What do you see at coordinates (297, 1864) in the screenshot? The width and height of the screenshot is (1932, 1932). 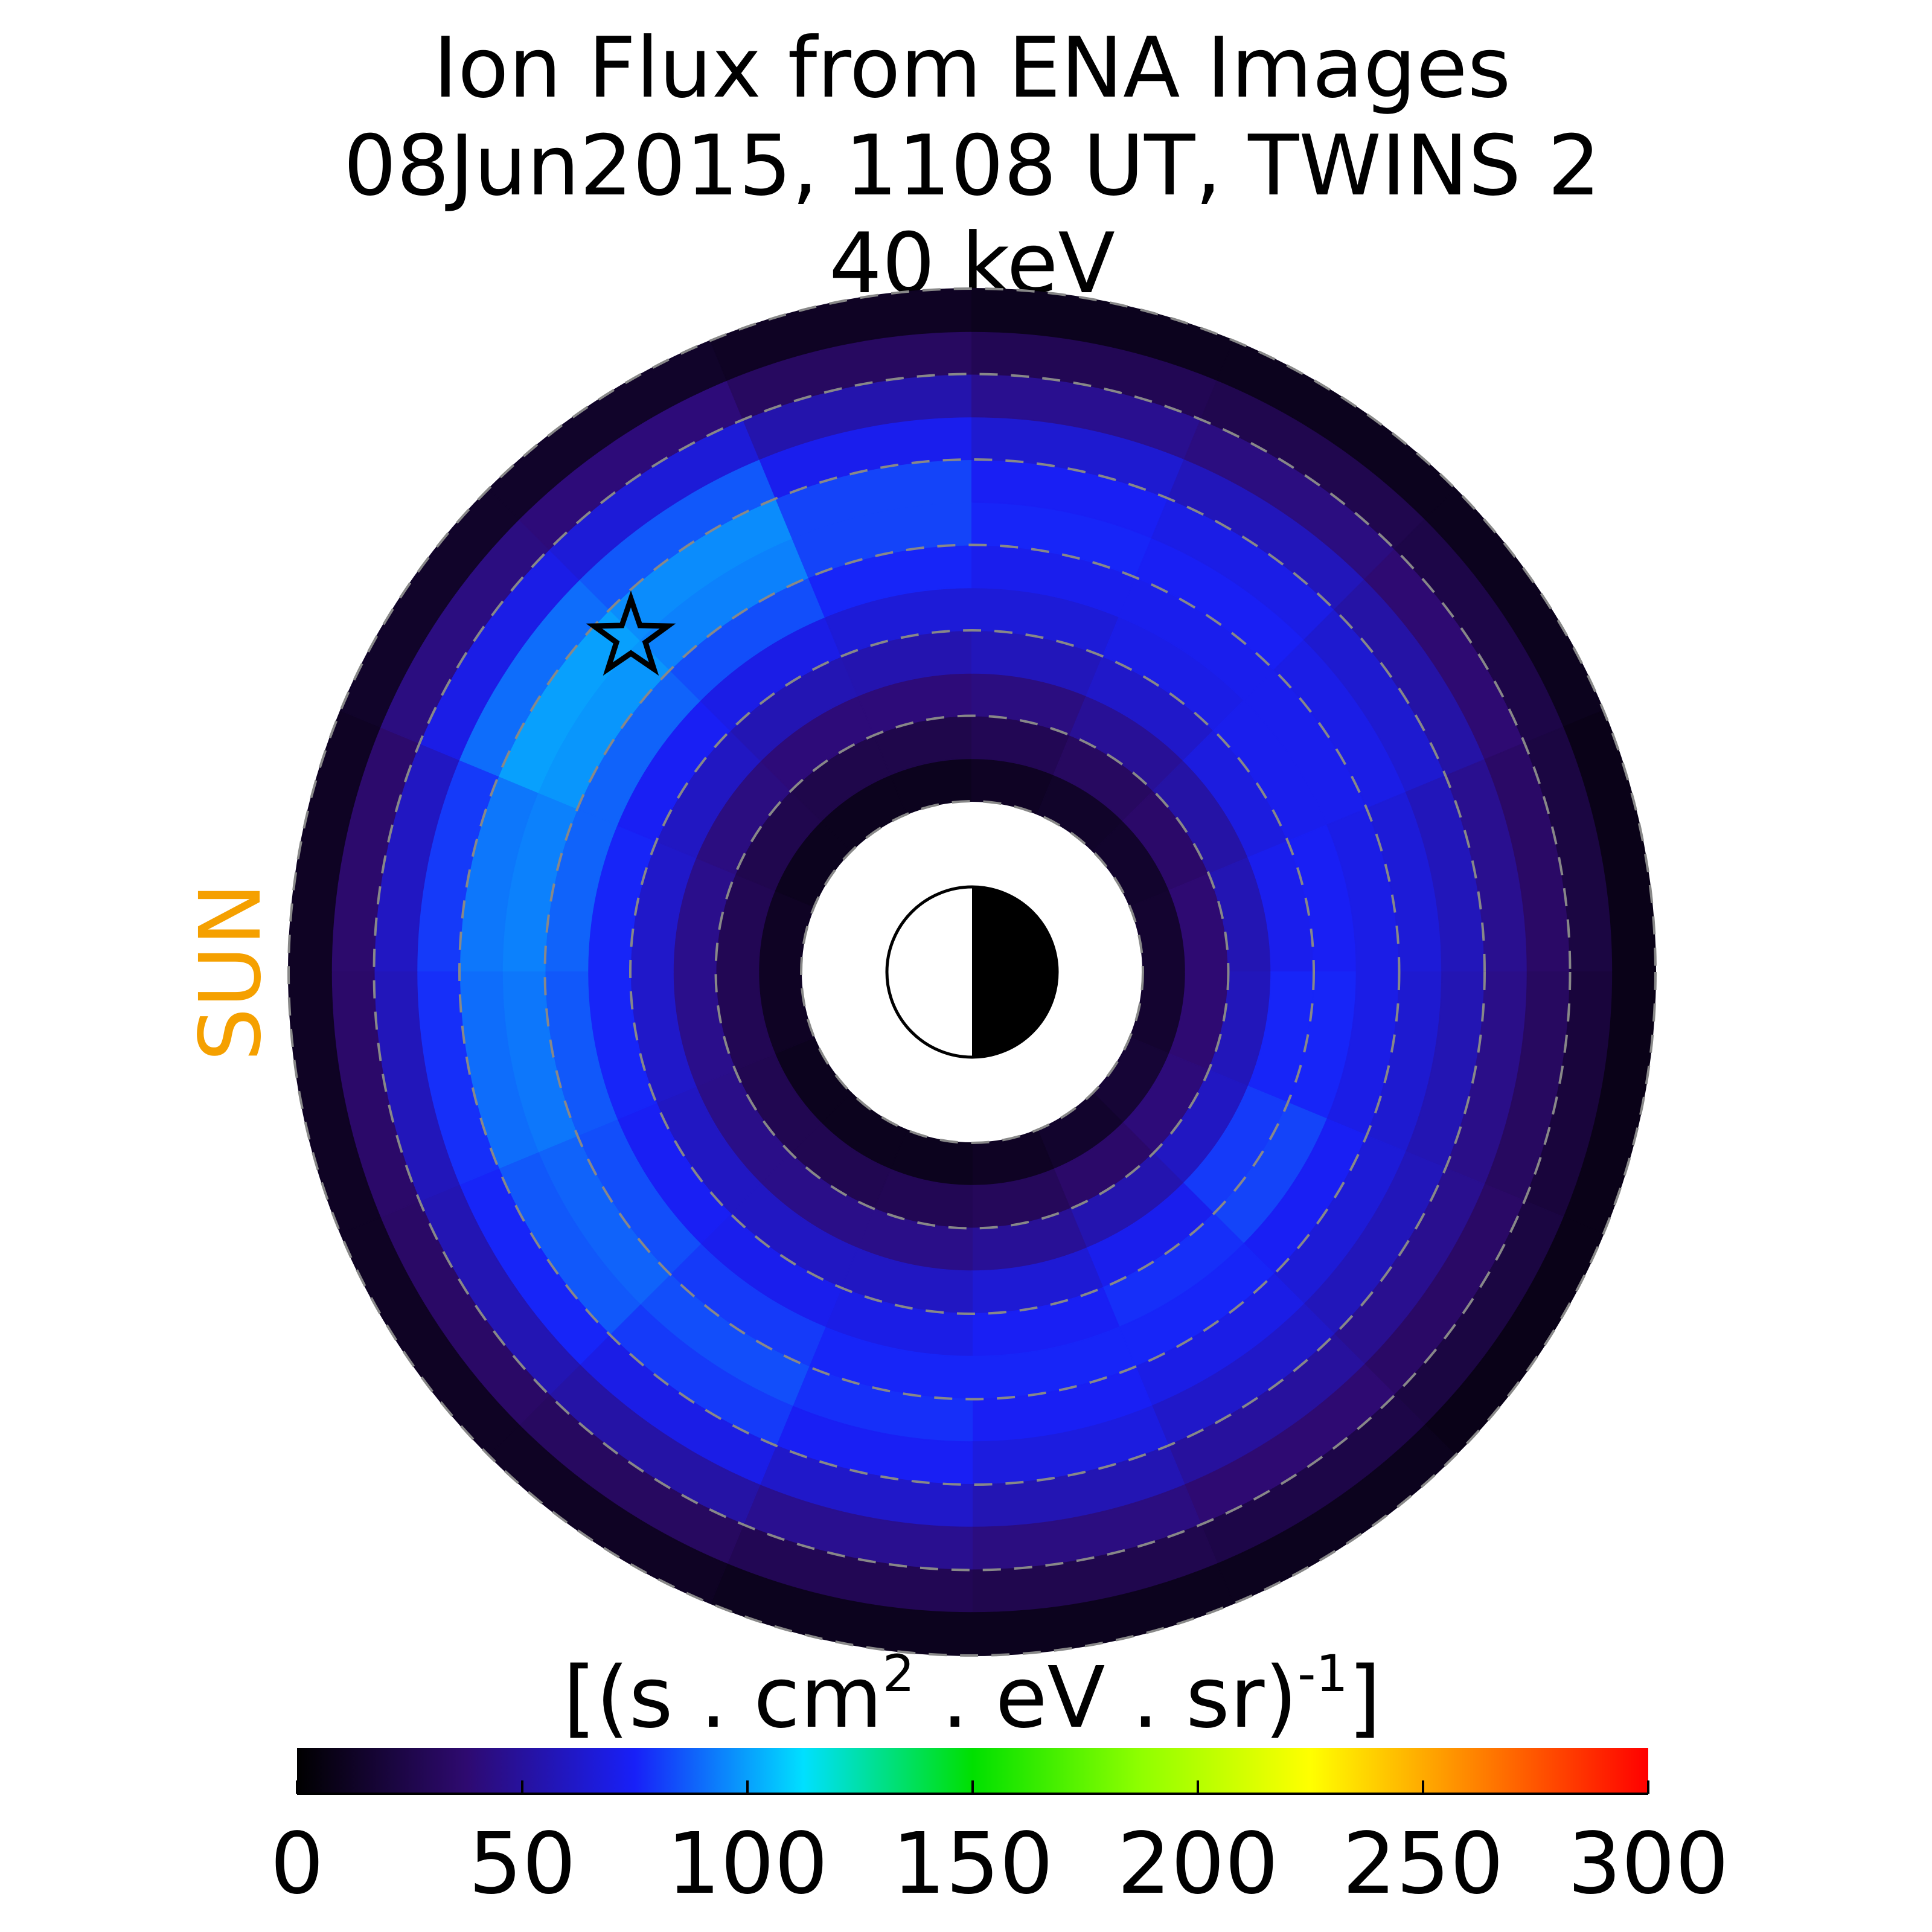 I see `colorbar-tick-label: 0` at bounding box center [297, 1864].